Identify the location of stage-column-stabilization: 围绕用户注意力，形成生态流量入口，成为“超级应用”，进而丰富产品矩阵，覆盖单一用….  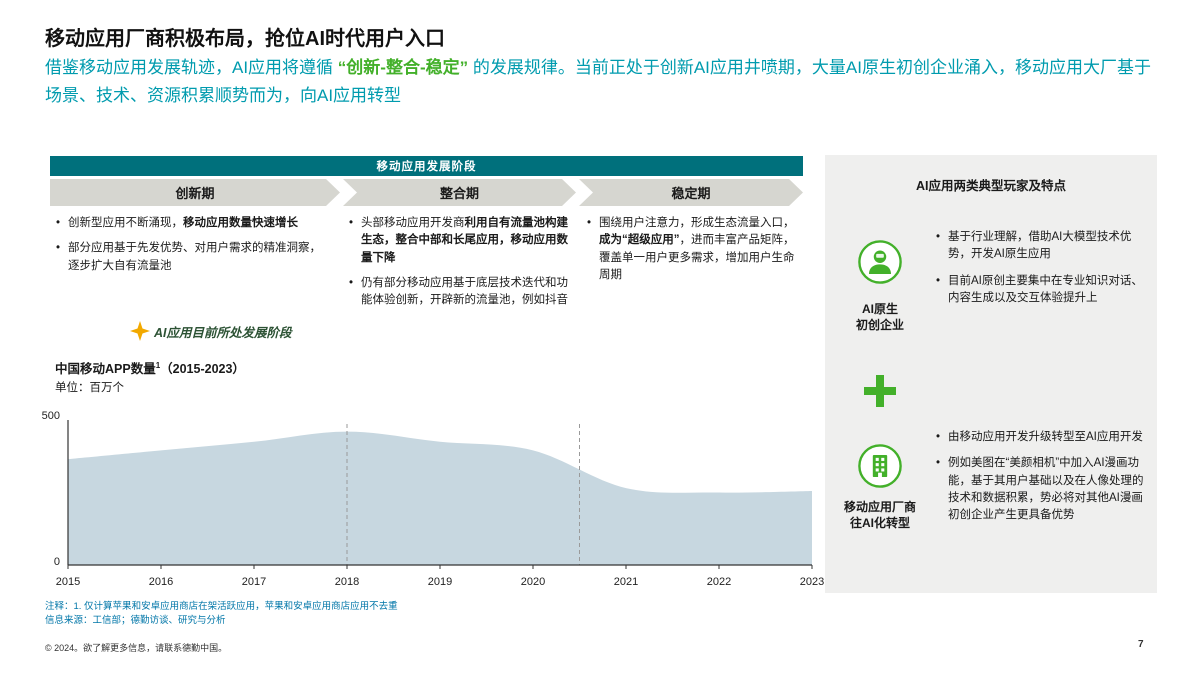
(693, 253).